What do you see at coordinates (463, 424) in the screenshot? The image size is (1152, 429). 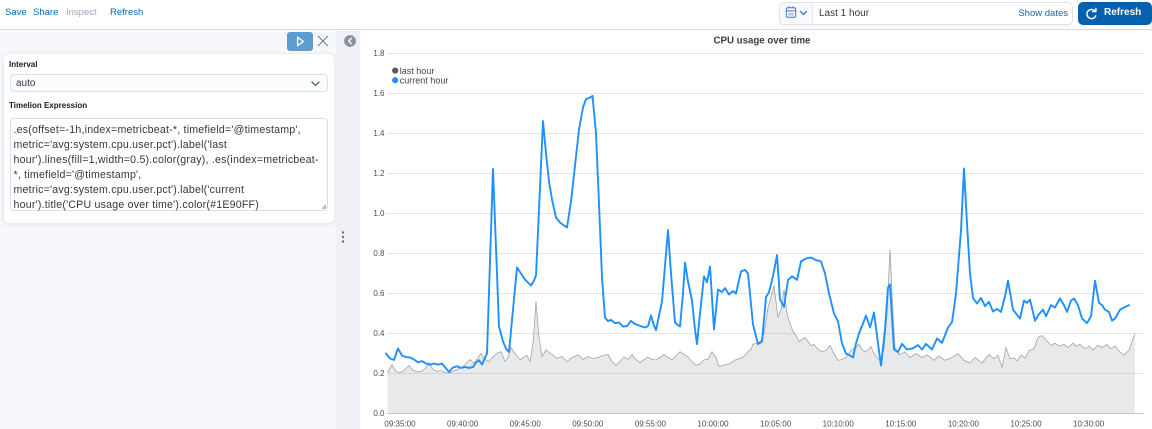 I see `svg-text: 09:40:00` at bounding box center [463, 424].